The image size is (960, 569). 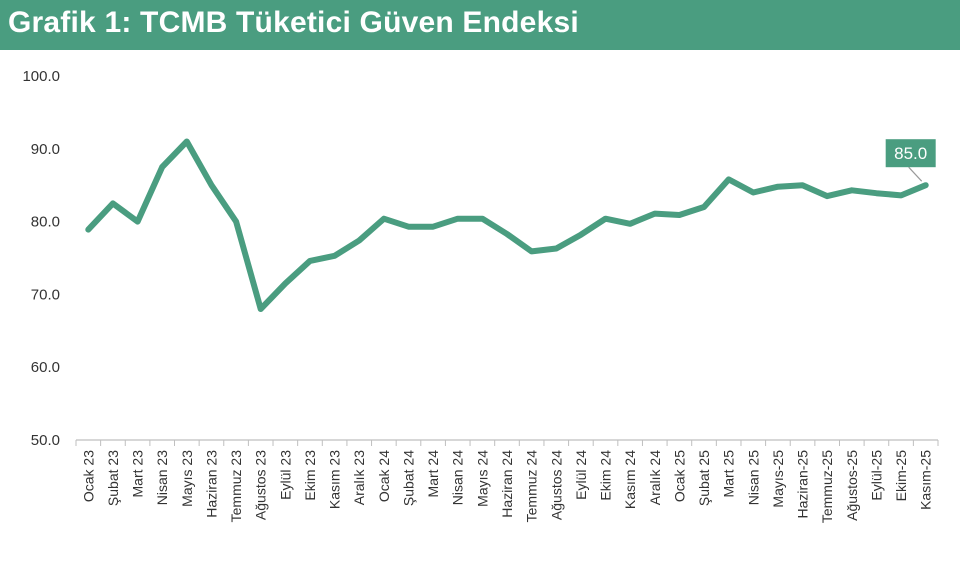 I want to click on annotation-leader, so click(x=915, y=174).